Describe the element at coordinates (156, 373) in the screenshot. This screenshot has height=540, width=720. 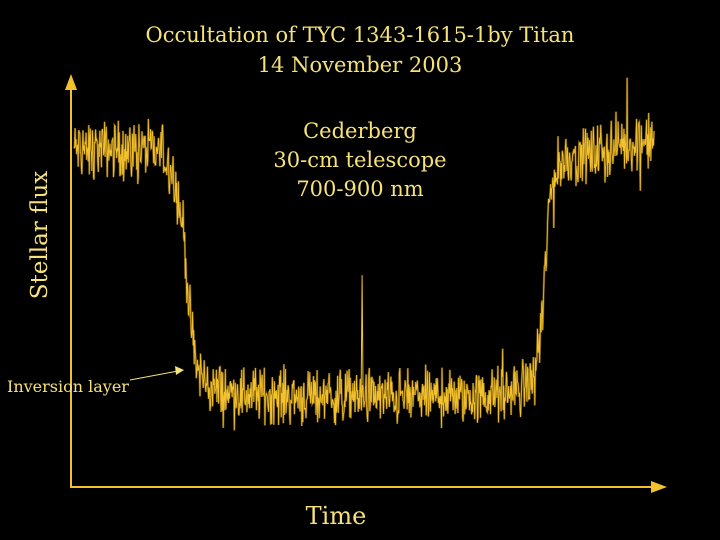
I see `callout-arrow` at that location.